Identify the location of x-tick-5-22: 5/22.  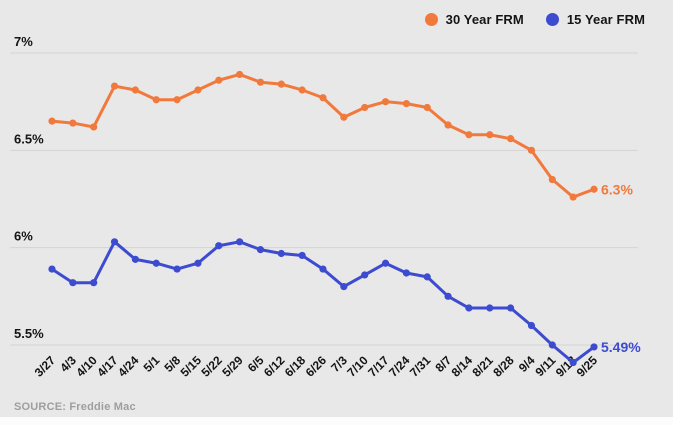
(211, 366).